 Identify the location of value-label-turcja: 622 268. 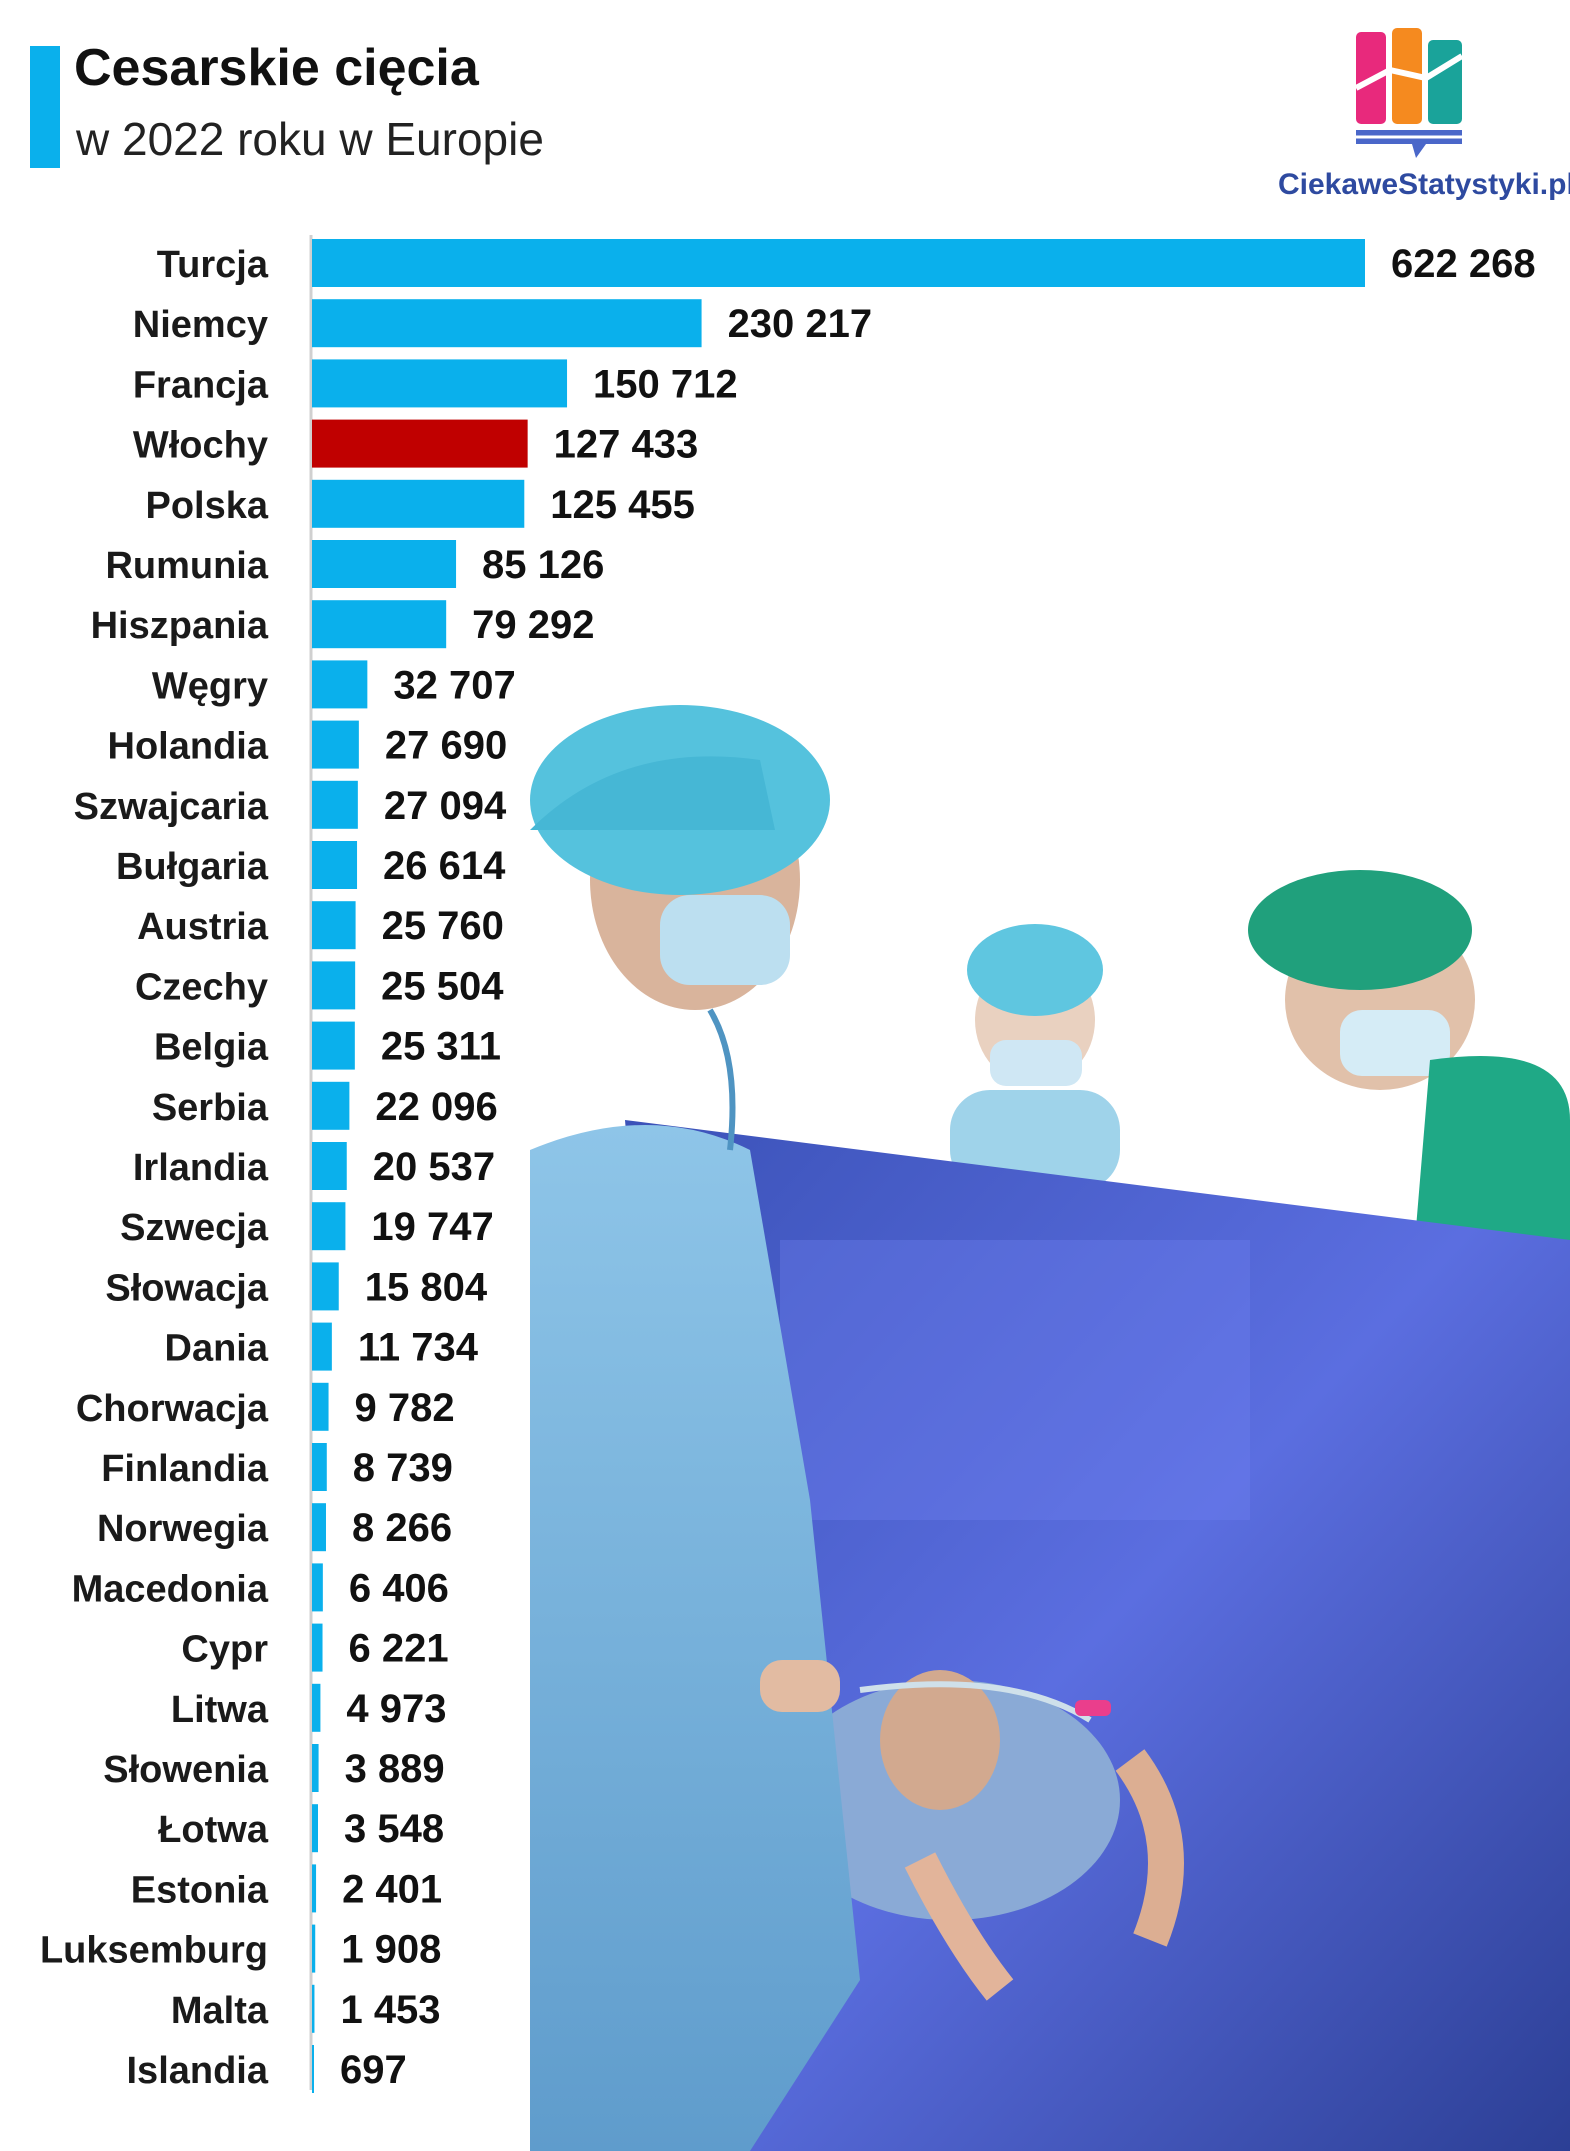
(1463, 264).